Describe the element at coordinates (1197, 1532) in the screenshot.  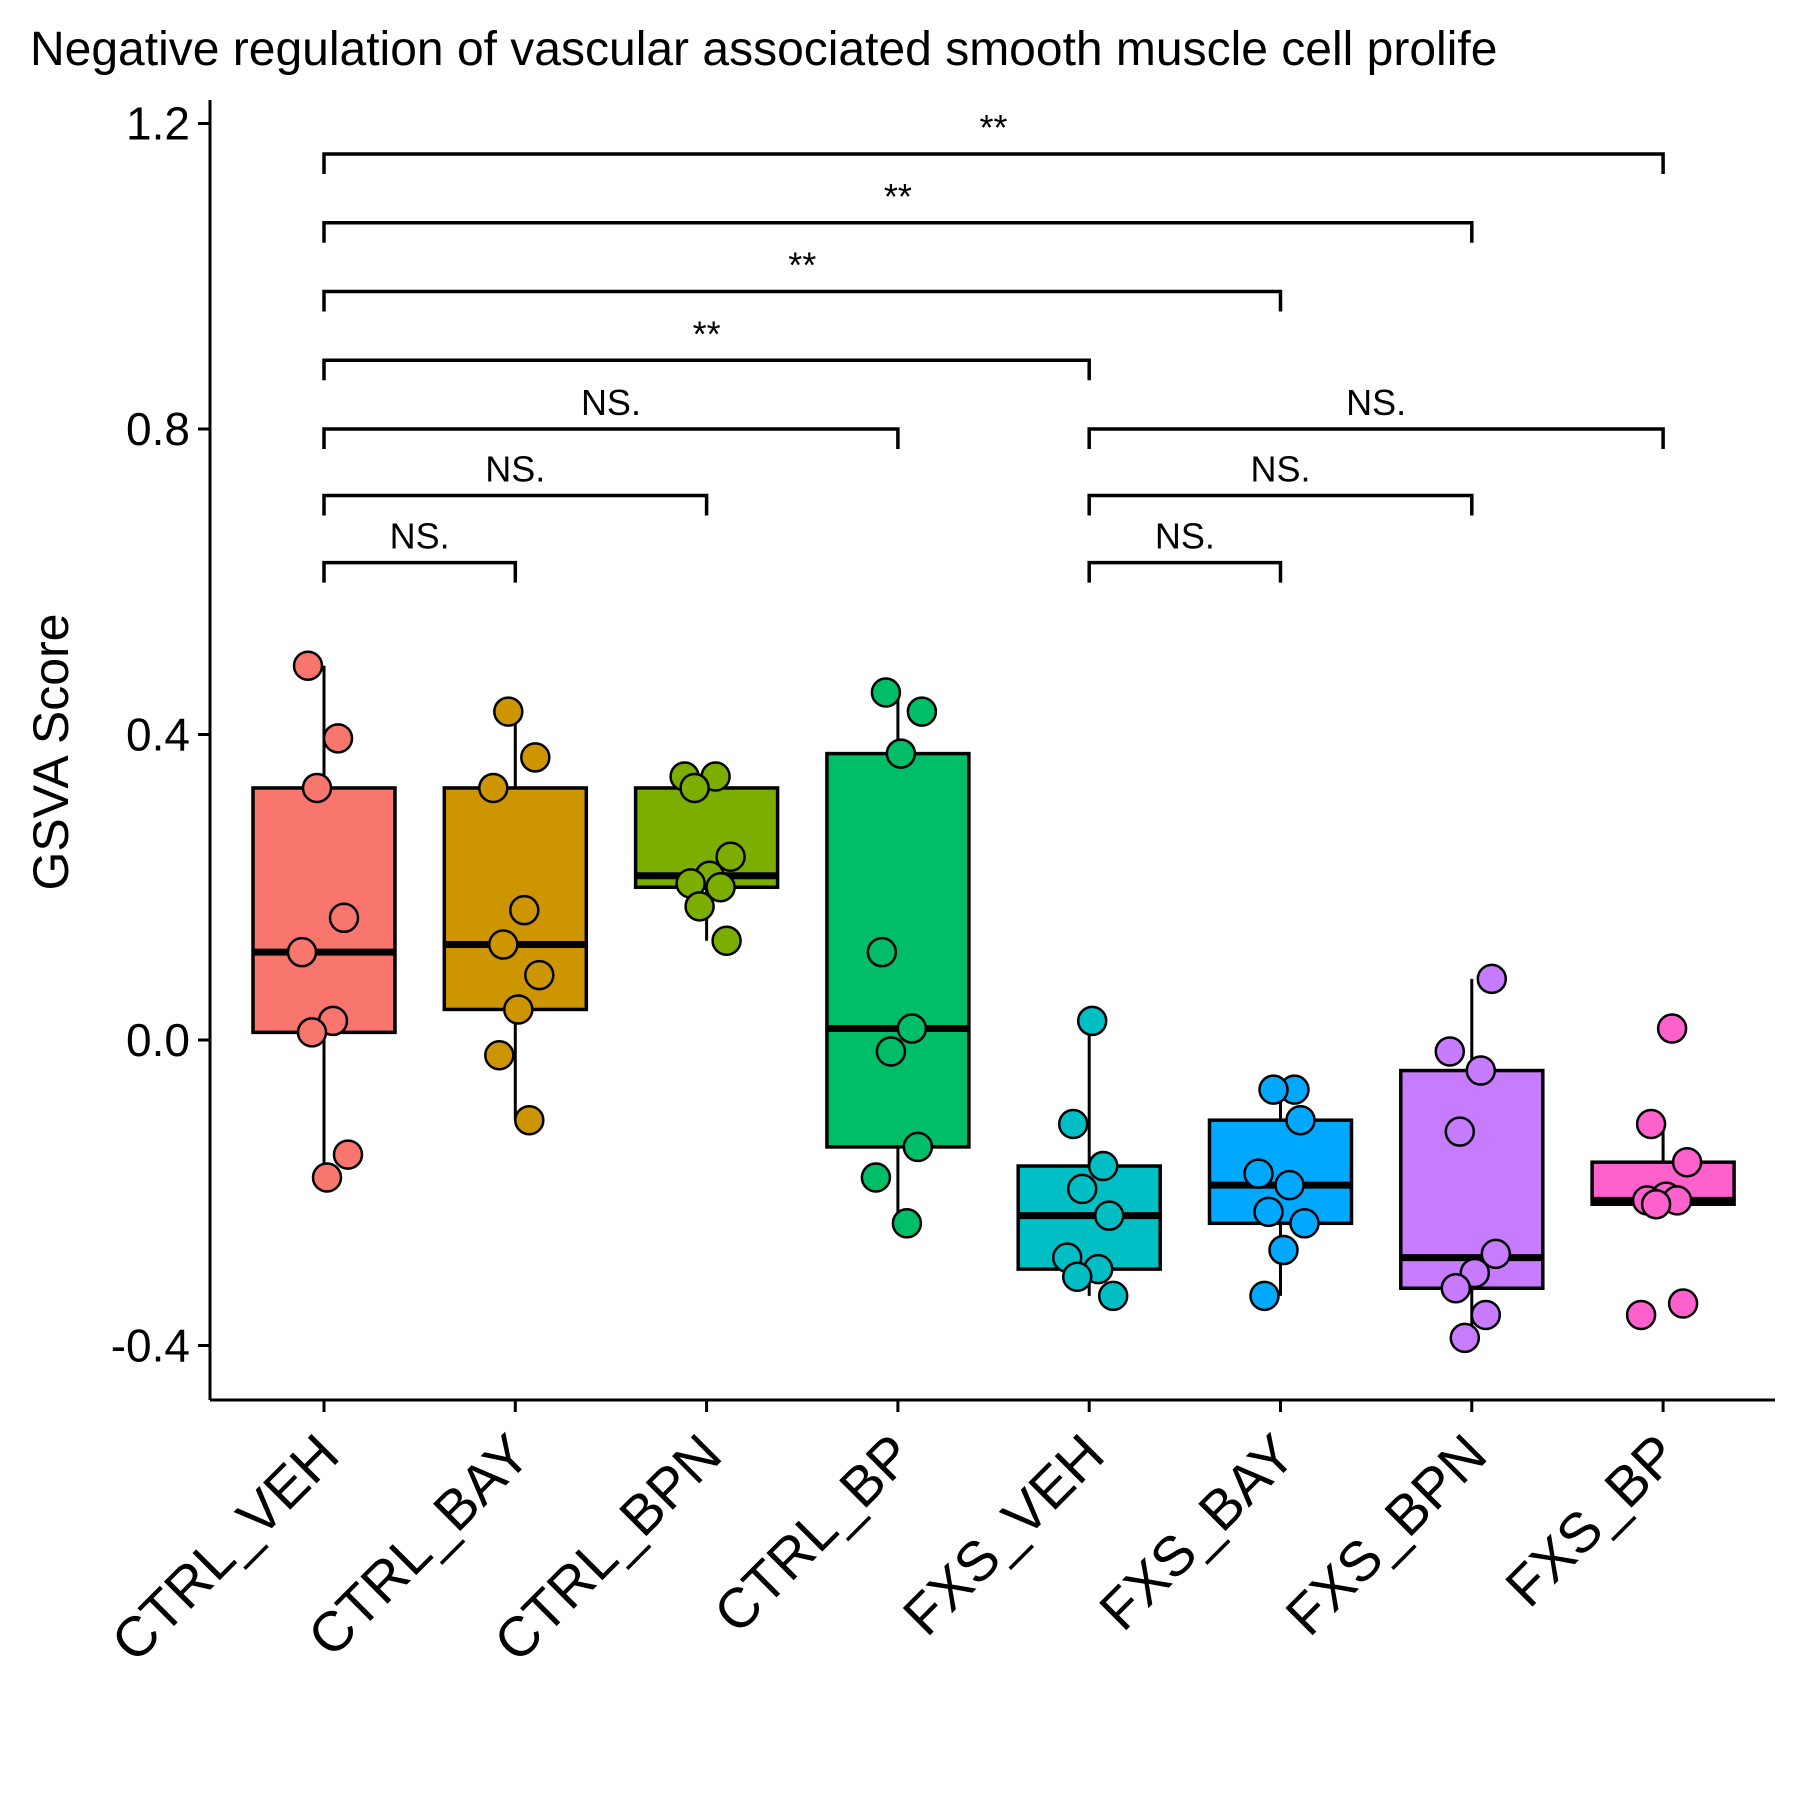
I see `x-tick-label: FXS_BAY` at that location.